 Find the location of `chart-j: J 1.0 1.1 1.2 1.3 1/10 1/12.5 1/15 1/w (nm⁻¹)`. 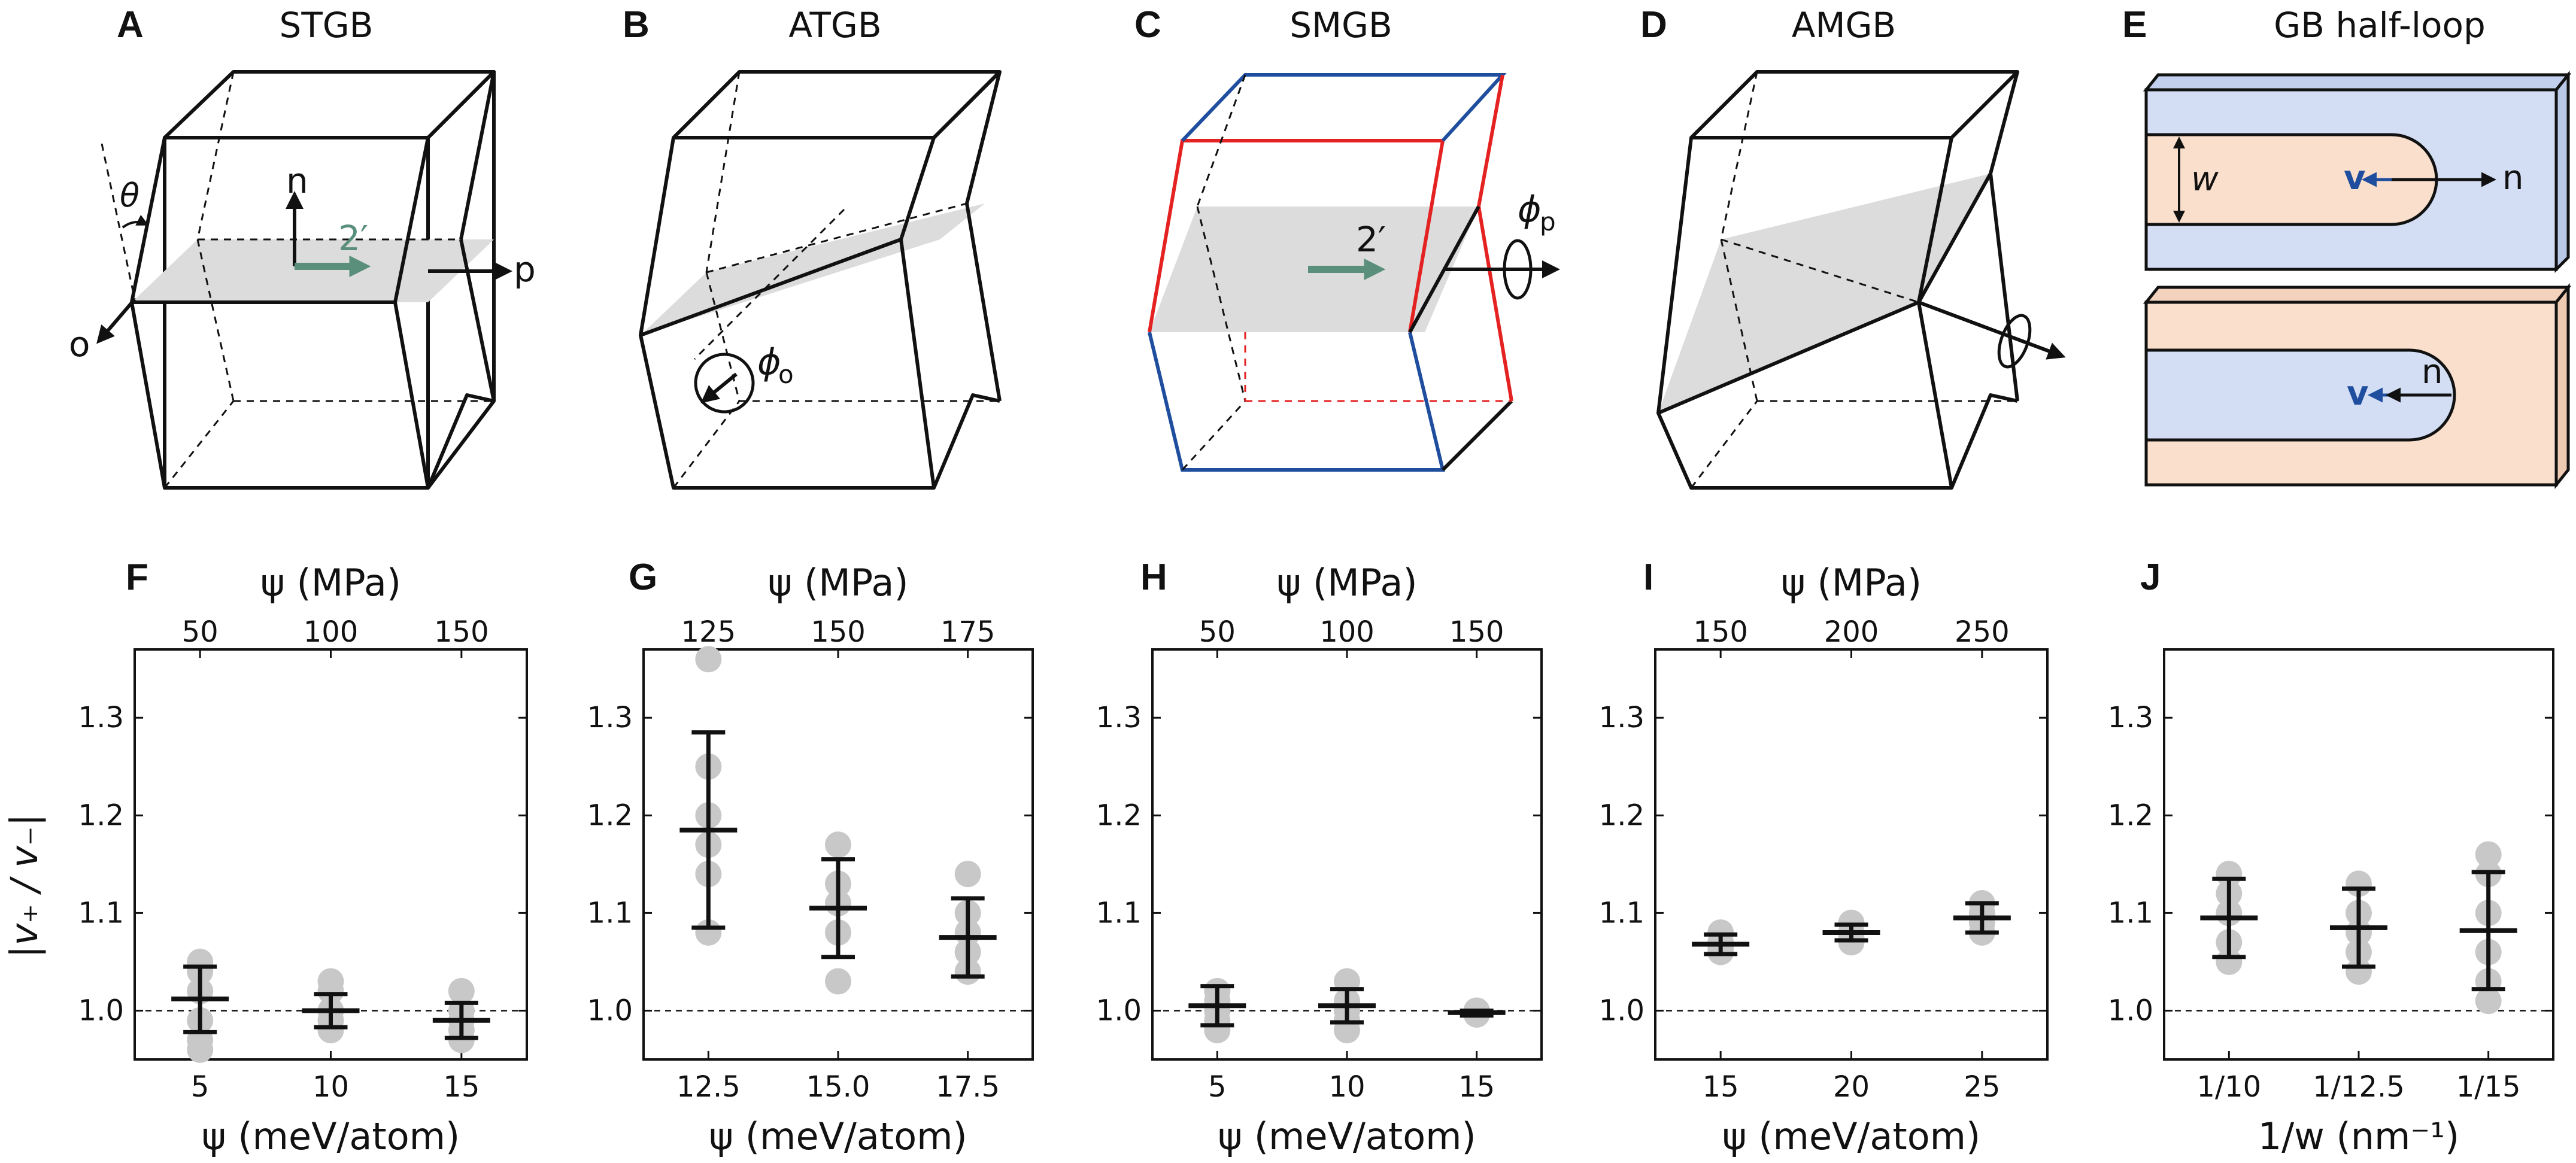

chart-j: J 1.0 1.1 1.2 1.3 1/10 1/12.5 1/15 1/w (nm⁻¹) is located at coordinates (2331, 857).